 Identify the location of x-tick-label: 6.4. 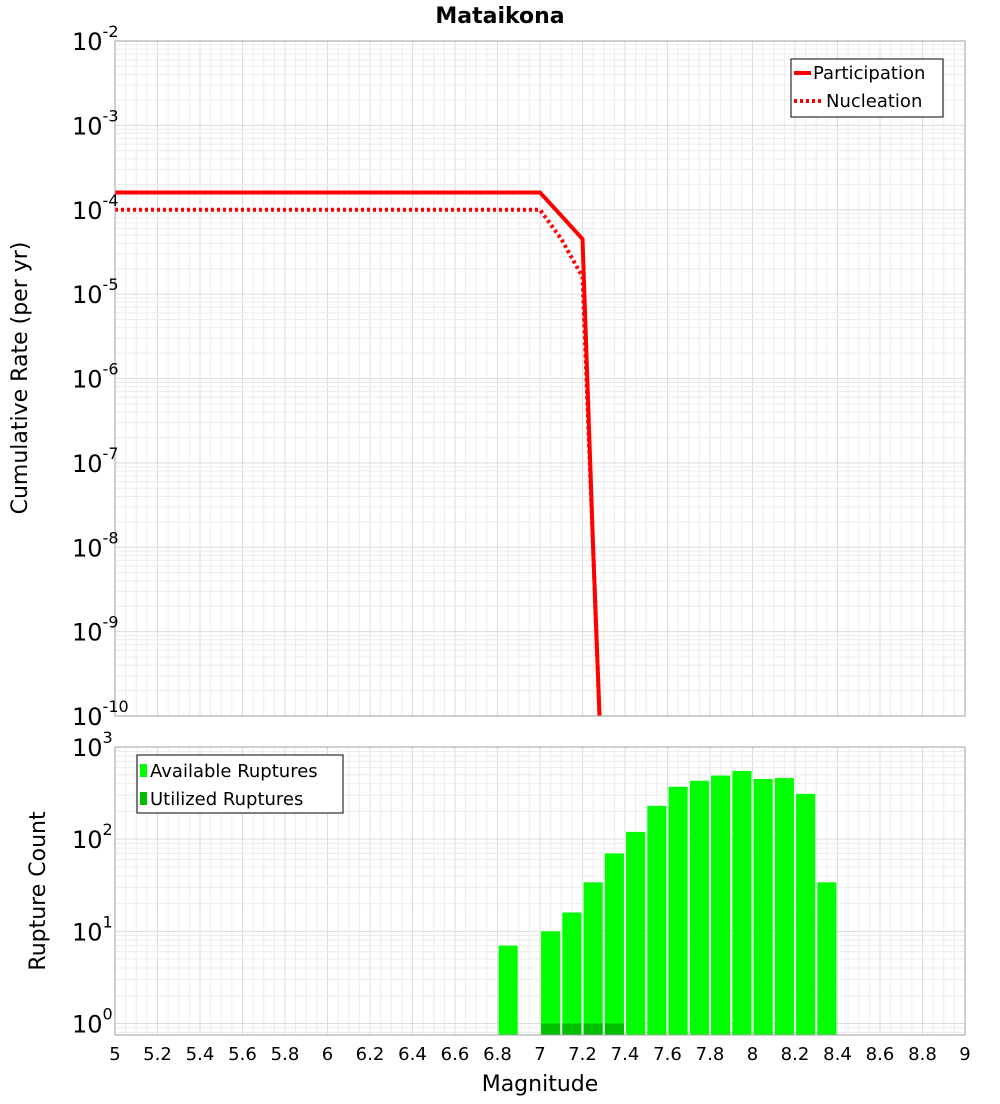
(412, 1054).